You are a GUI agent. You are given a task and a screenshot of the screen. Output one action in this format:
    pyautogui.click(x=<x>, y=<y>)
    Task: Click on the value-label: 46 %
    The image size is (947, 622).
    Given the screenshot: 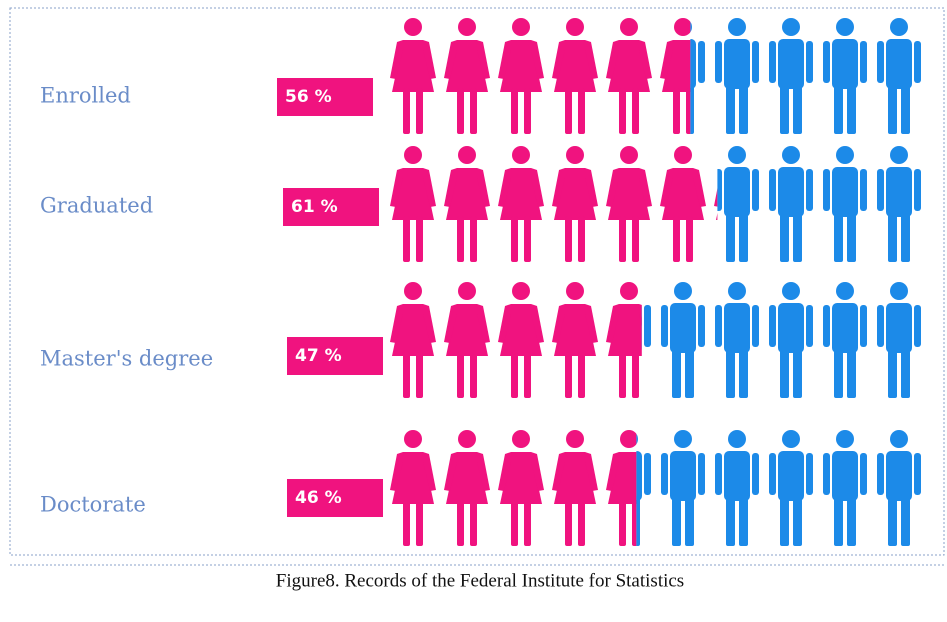 What is the action you would take?
    pyautogui.click(x=318, y=498)
    